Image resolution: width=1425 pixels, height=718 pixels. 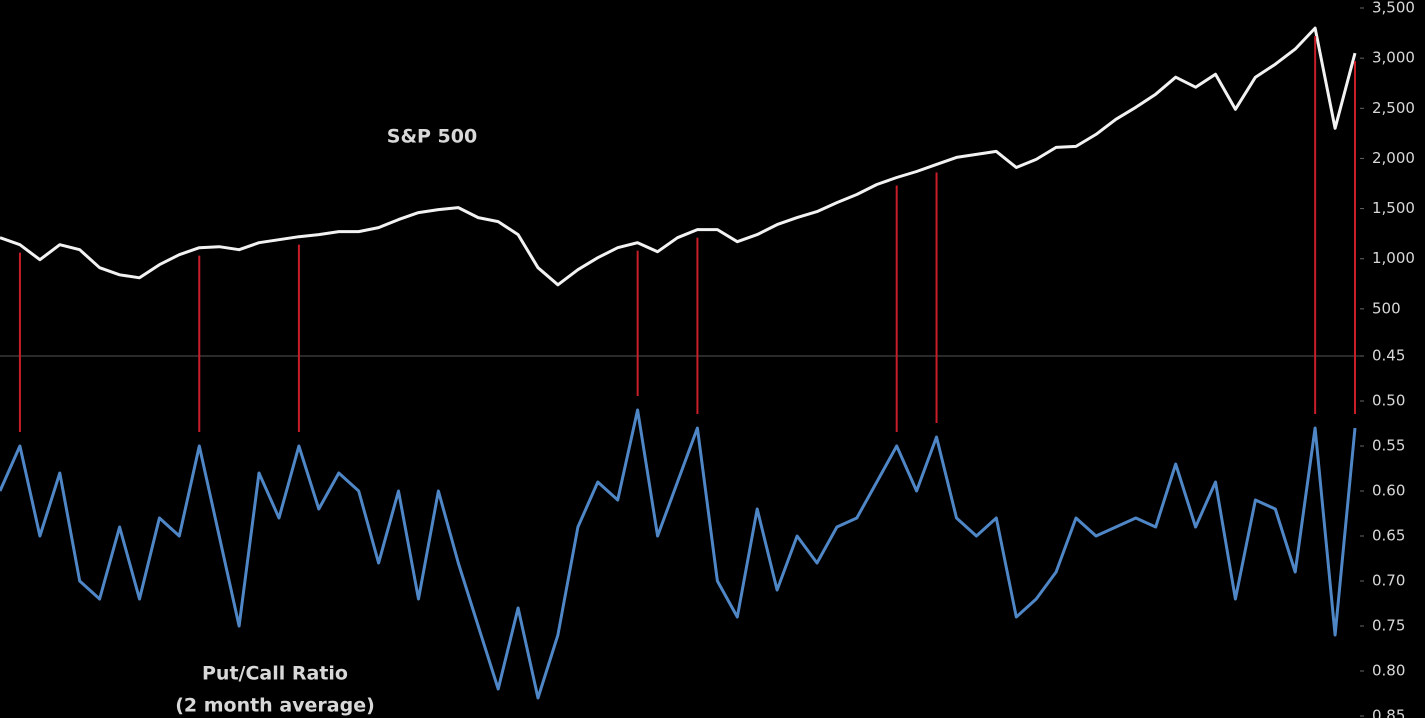 I want to click on y-tick-label: 0.55, so click(x=1388, y=446).